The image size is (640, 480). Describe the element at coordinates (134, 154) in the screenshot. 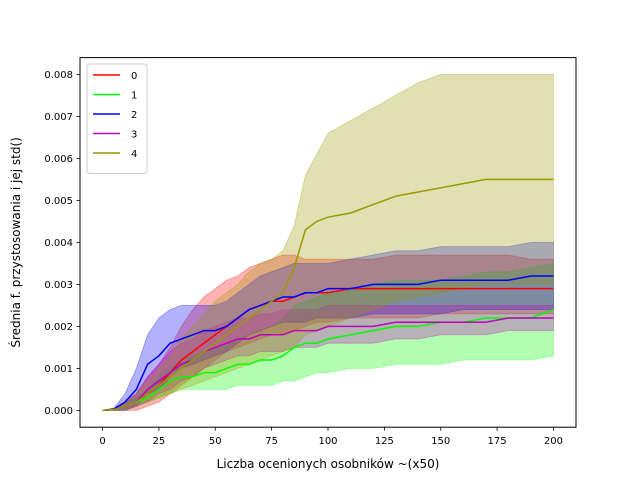

I see `legend-label-series-4: 4` at that location.